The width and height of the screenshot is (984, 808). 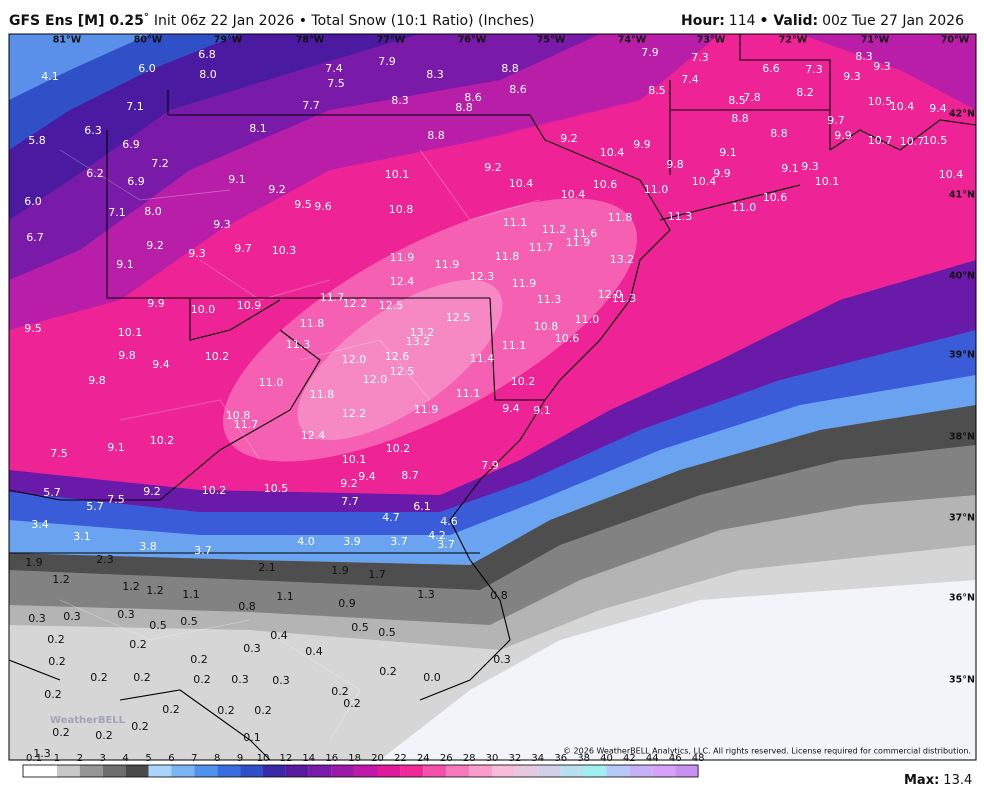 What do you see at coordinates (446, 758) in the screenshot?
I see `colorbar-tick-label: 26` at bounding box center [446, 758].